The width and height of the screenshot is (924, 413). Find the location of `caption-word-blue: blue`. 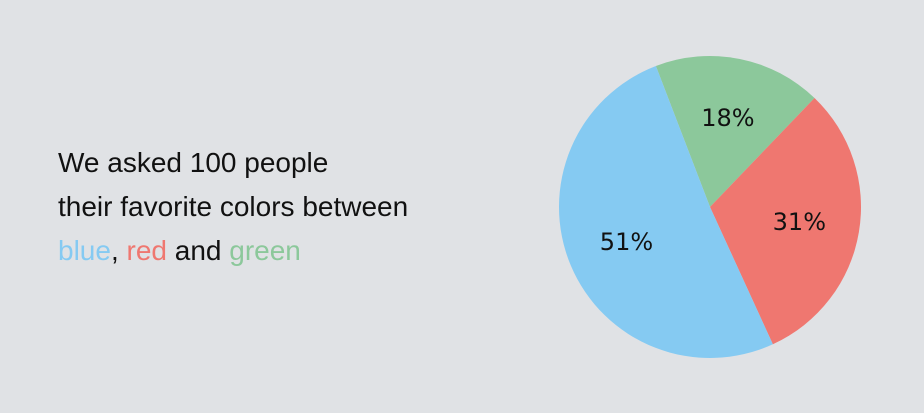

caption-word-blue: blue is located at coordinates (84, 250).